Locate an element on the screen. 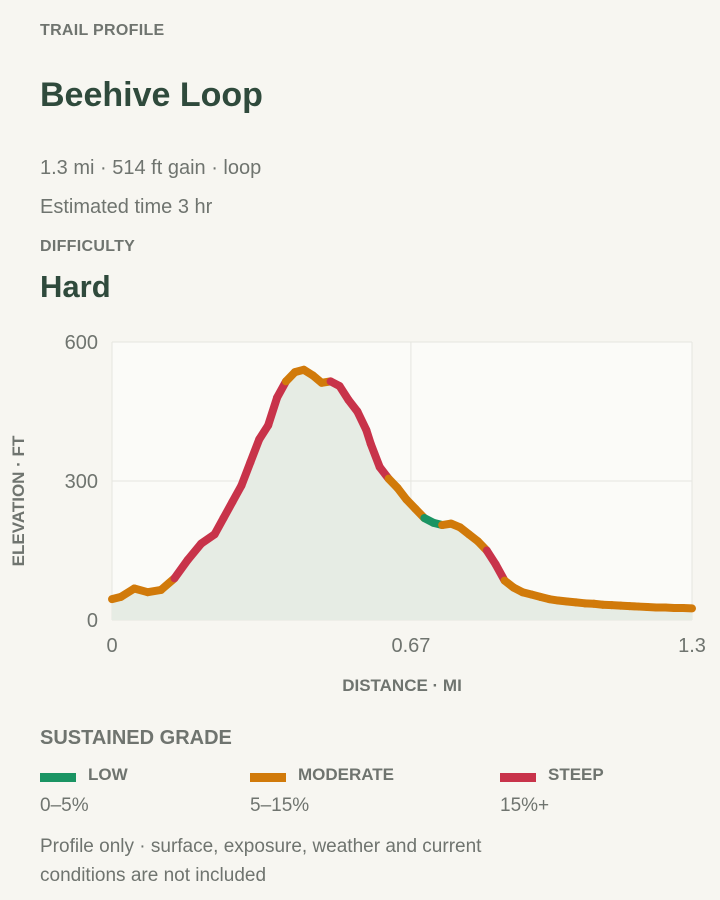  section-eyebrow: TRAIL PROFILE is located at coordinates (102, 30).